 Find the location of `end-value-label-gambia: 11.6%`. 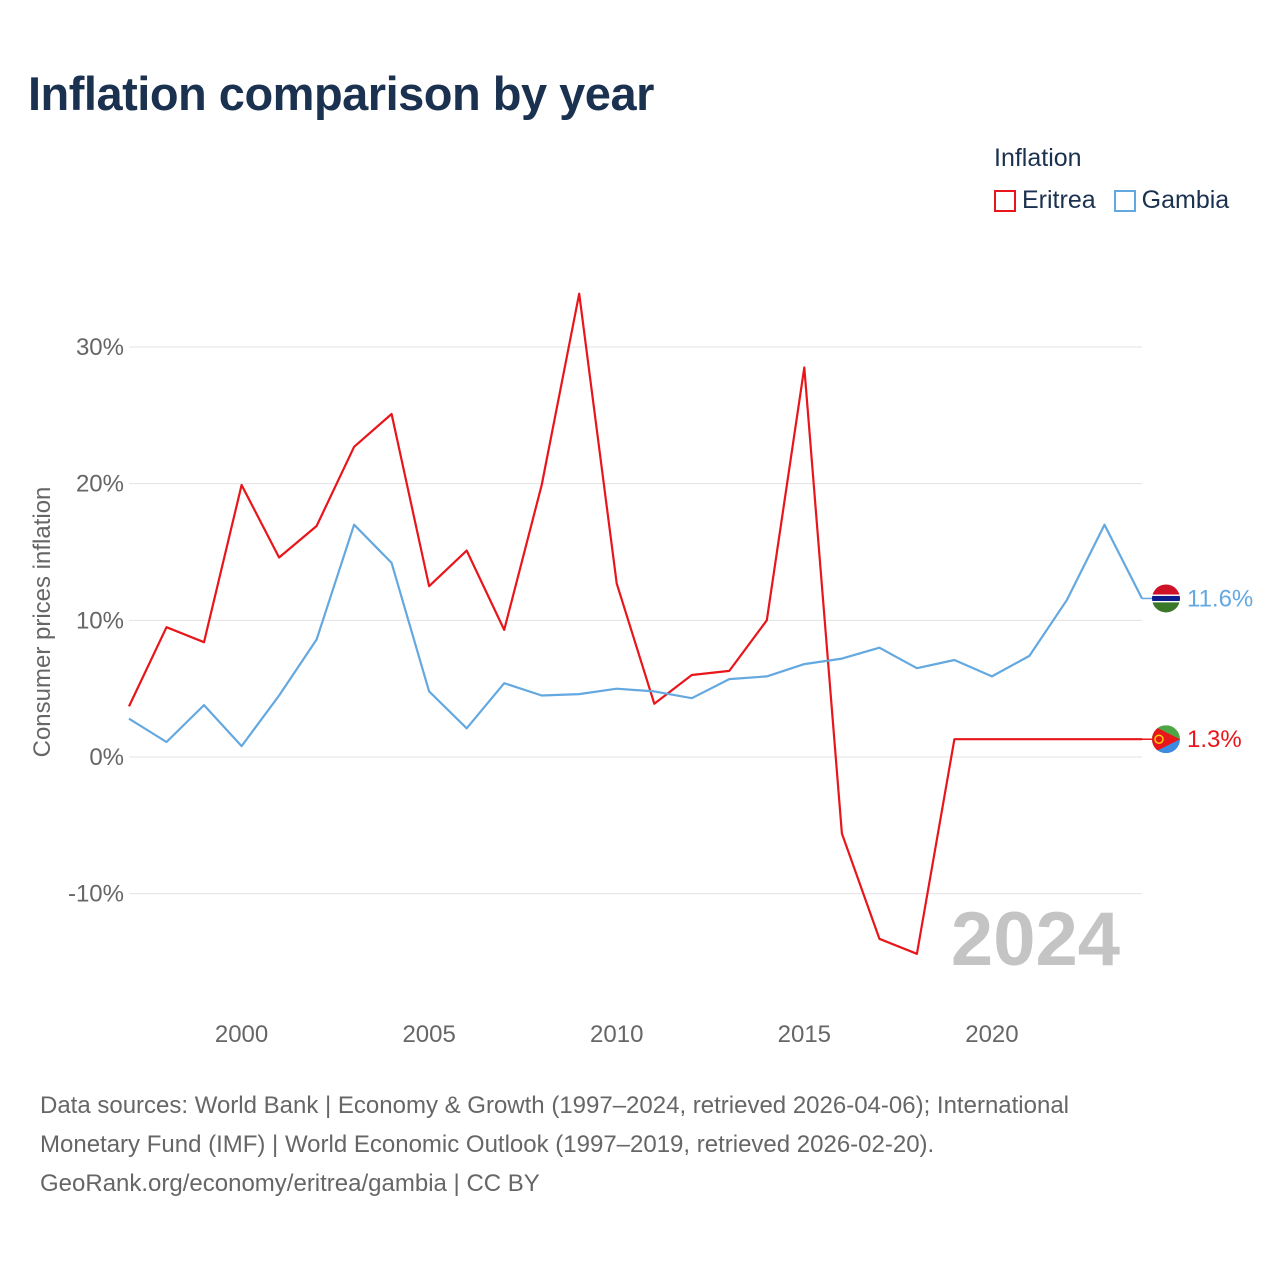

end-value-label-gambia: 11.6% is located at coordinates (1220, 598).